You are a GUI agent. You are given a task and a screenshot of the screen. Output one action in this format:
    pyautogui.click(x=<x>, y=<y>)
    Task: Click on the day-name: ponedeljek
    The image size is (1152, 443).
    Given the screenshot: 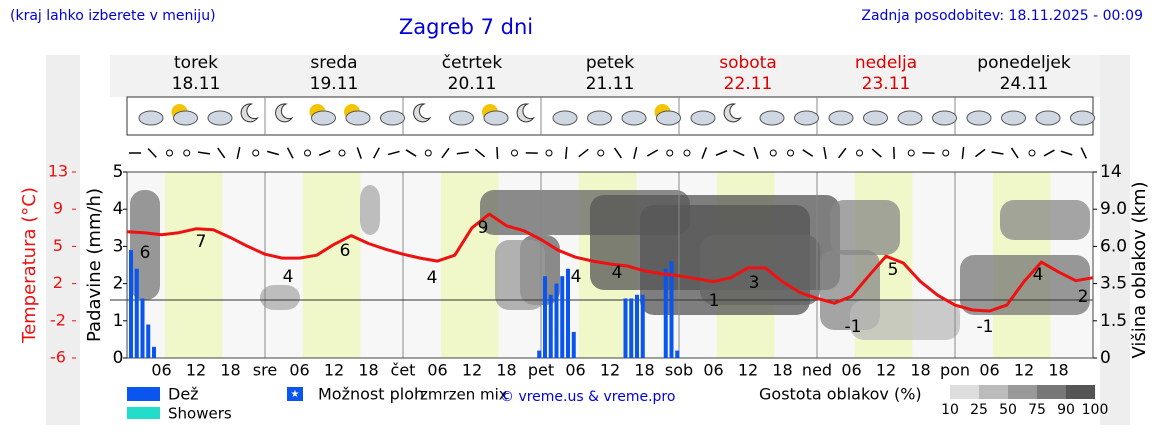 What is the action you would take?
    pyautogui.click(x=1024, y=63)
    